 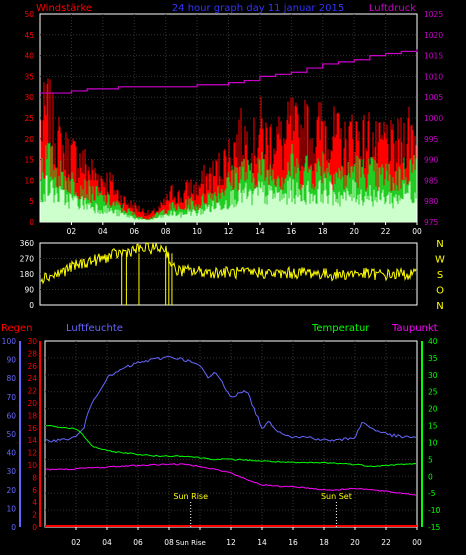 I want to click on direction-line, so click(x=228, y=263).